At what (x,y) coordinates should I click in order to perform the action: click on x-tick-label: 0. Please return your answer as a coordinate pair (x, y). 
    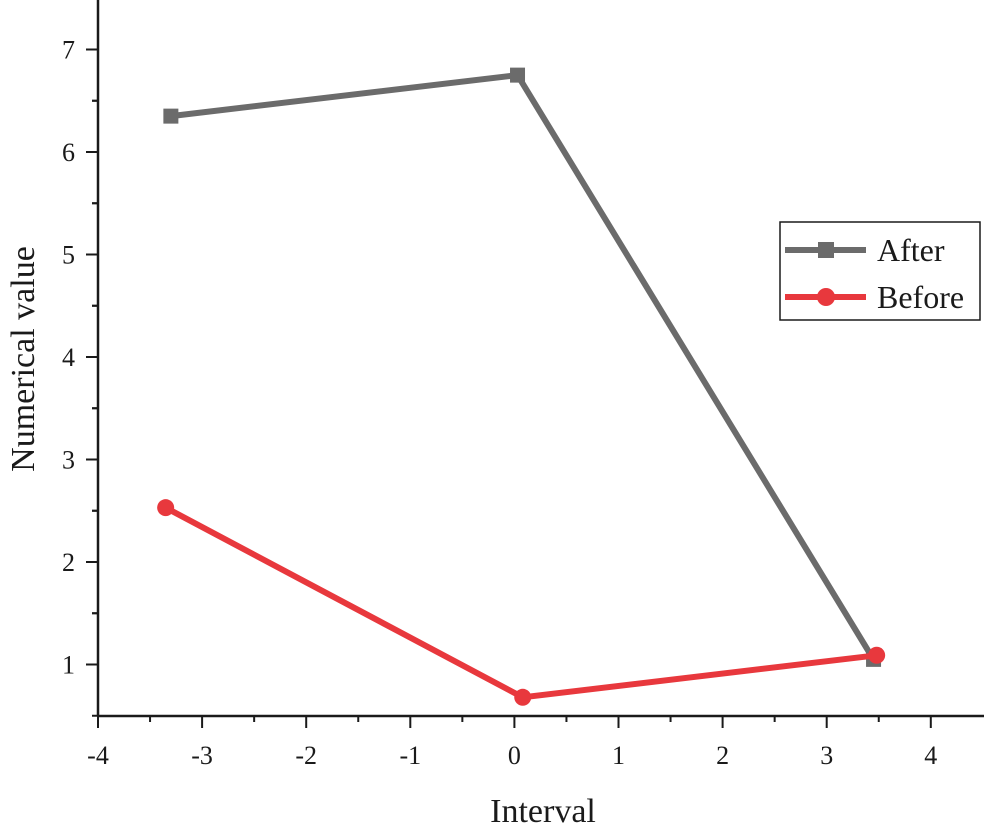
    Looking at the image, I should click on (514, 755).